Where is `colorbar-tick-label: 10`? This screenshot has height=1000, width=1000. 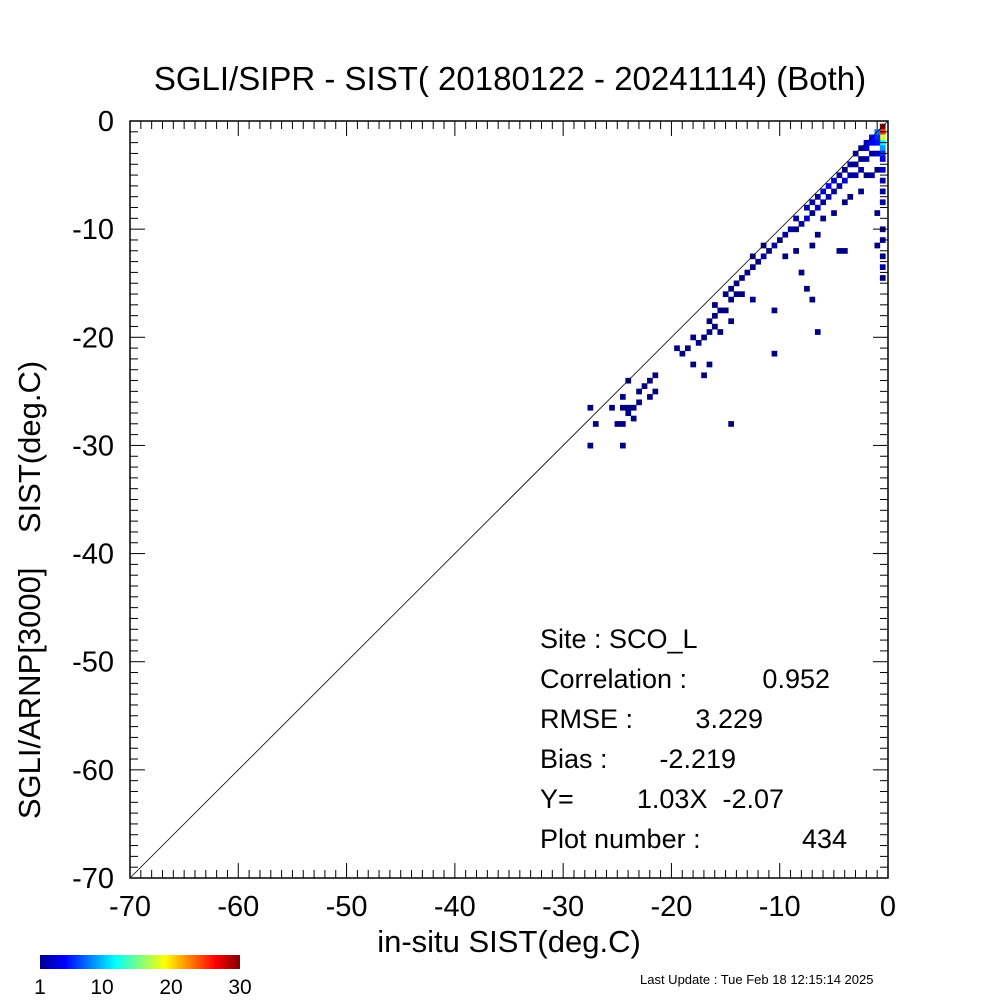 colorbar-tick-label: 10 is located at coordinates (101, 987).